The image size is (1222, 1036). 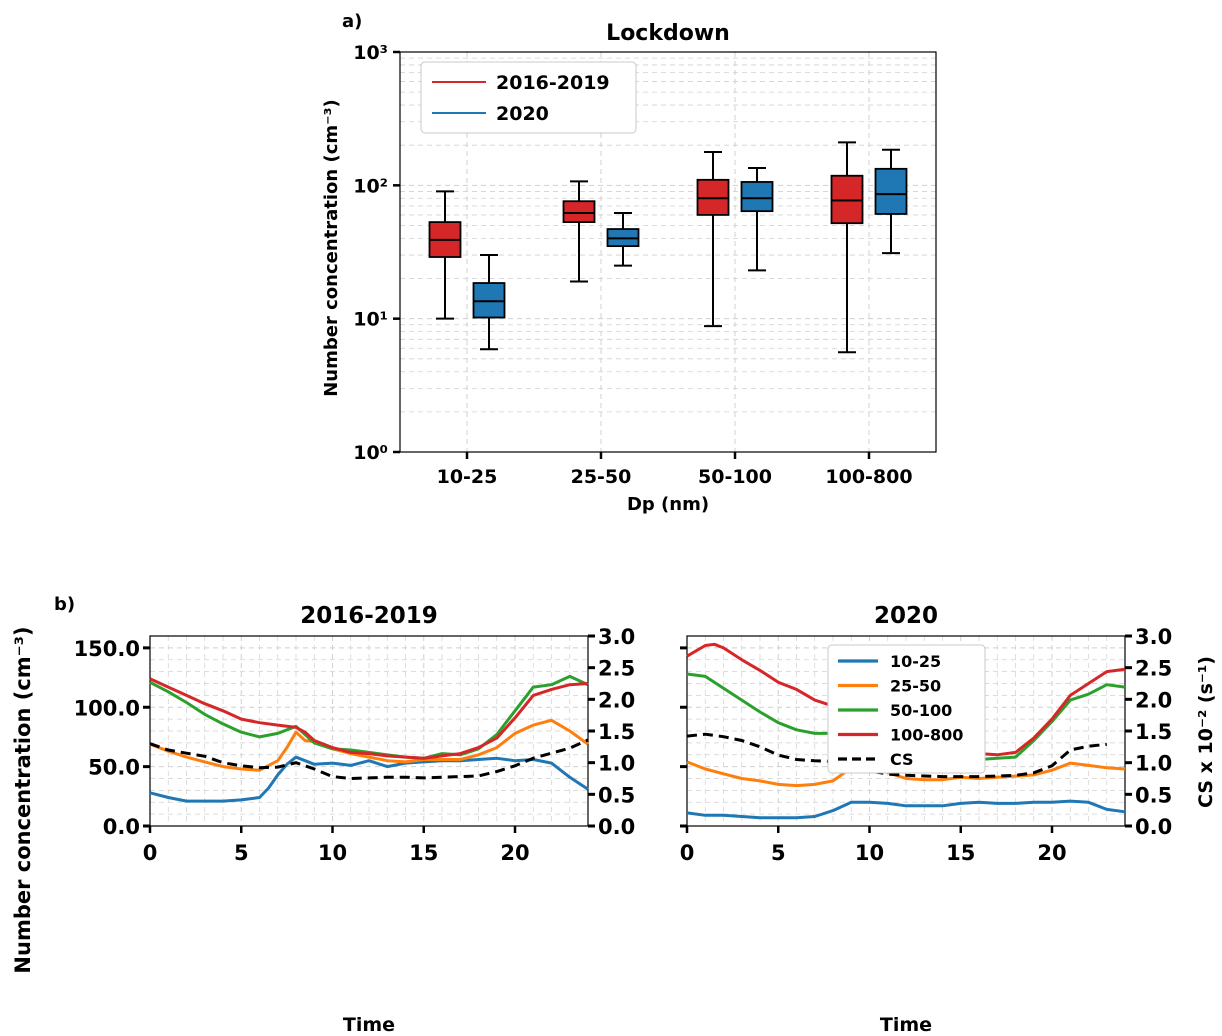 What do you see at coordinates (601, 477) in the screenshot?
I see `x-tick-label: 25-50` at bounding box center [601, 477].